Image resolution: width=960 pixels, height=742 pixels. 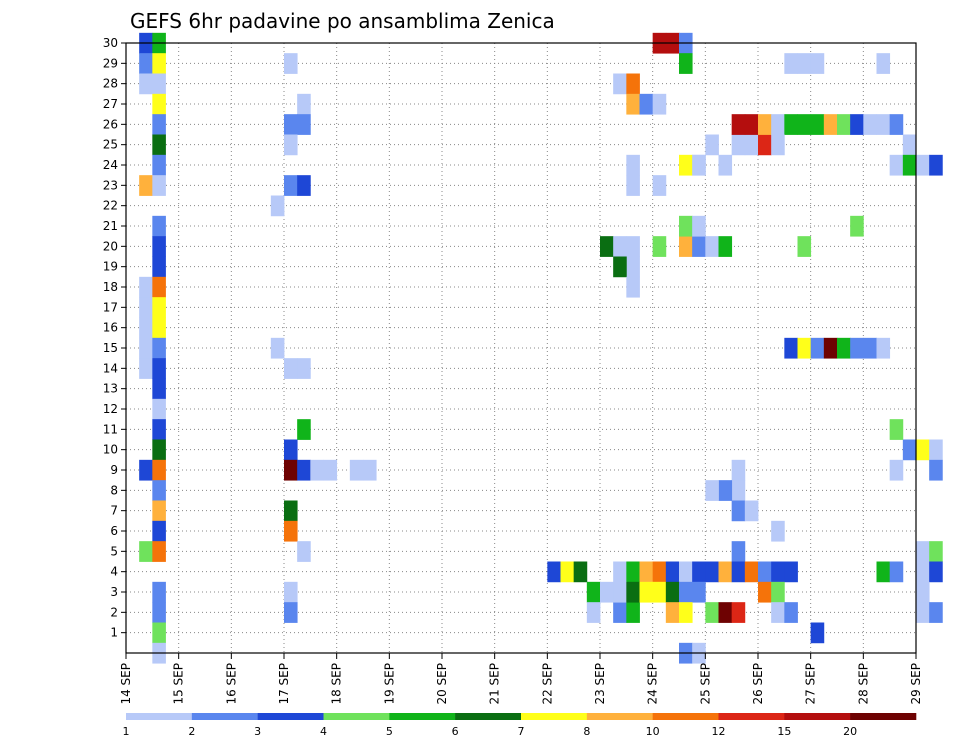 What do you see at coordinates (110, 84) in the screenshot?
I see `y-tick-label: 28` at bounding box center [110, 84].